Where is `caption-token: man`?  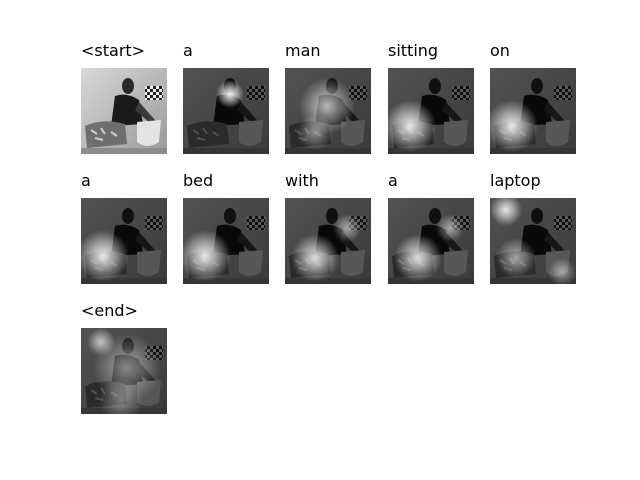
caption-token: man is located at coordinates (303, 50).